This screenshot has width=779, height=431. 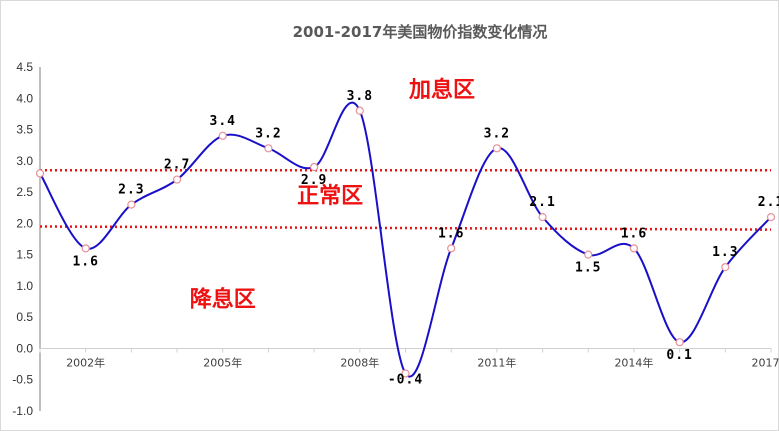 I want to click on y-tick-label: 0.0, so click(x=24, y=348).